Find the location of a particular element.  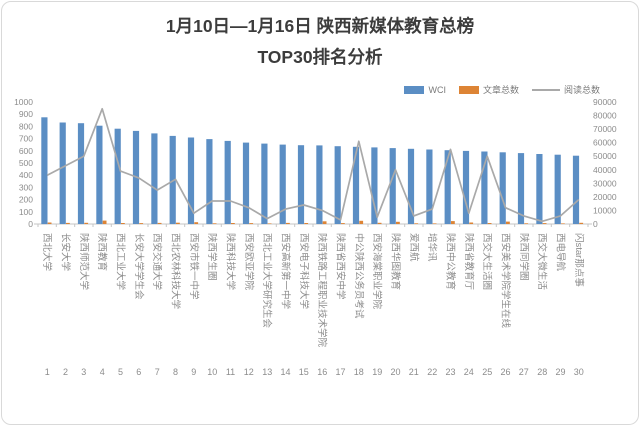

svg-text: 50000 is located at coordinates (605, 156).